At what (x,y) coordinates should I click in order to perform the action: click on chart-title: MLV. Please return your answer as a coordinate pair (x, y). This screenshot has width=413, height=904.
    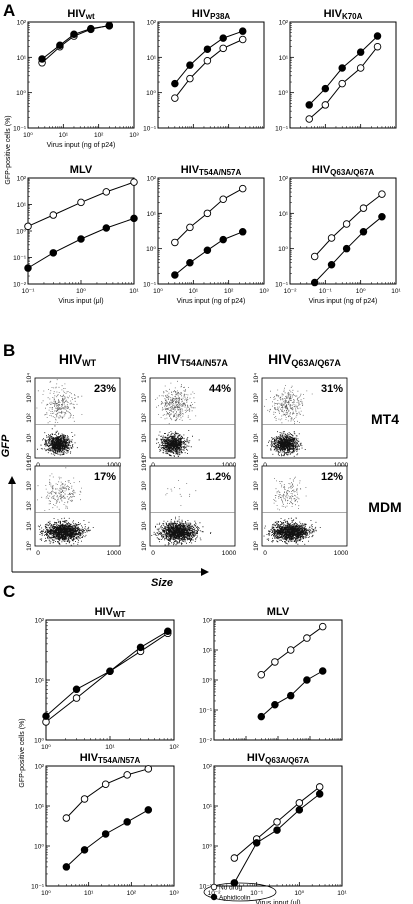
    Looking at the image, I should click on (278, 612).